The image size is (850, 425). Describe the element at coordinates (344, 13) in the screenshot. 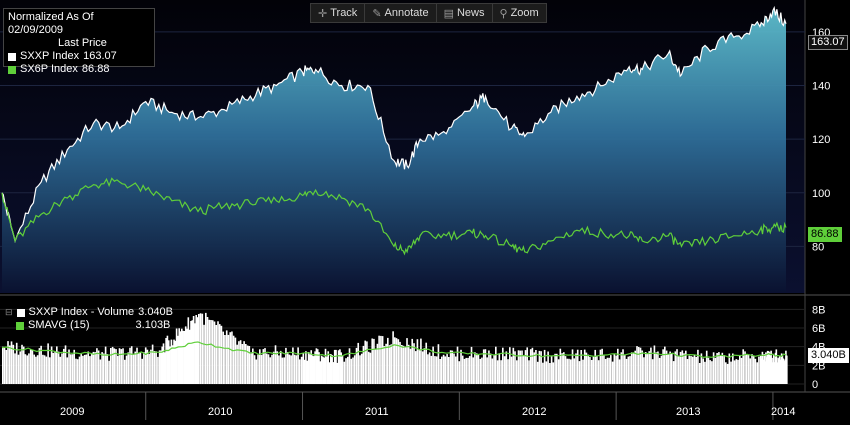

I see `track-label: Track` at that location.